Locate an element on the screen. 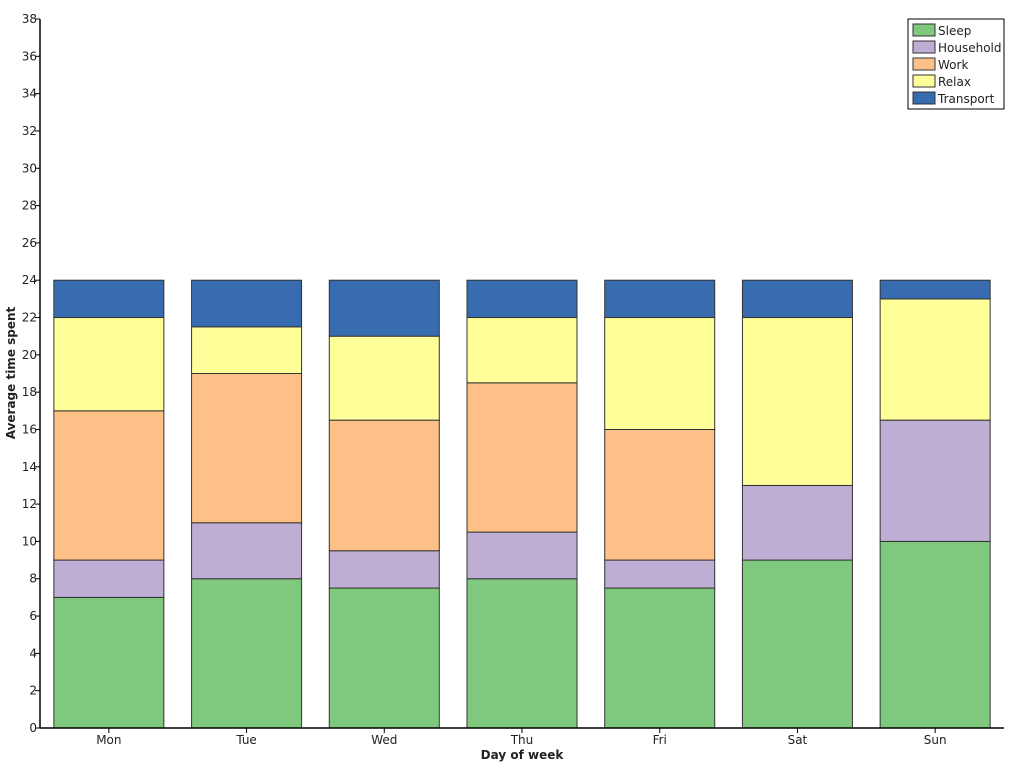 This screenshot has width=1024, height=772. bar-sleep-sat is located at coordinates (797, 644).